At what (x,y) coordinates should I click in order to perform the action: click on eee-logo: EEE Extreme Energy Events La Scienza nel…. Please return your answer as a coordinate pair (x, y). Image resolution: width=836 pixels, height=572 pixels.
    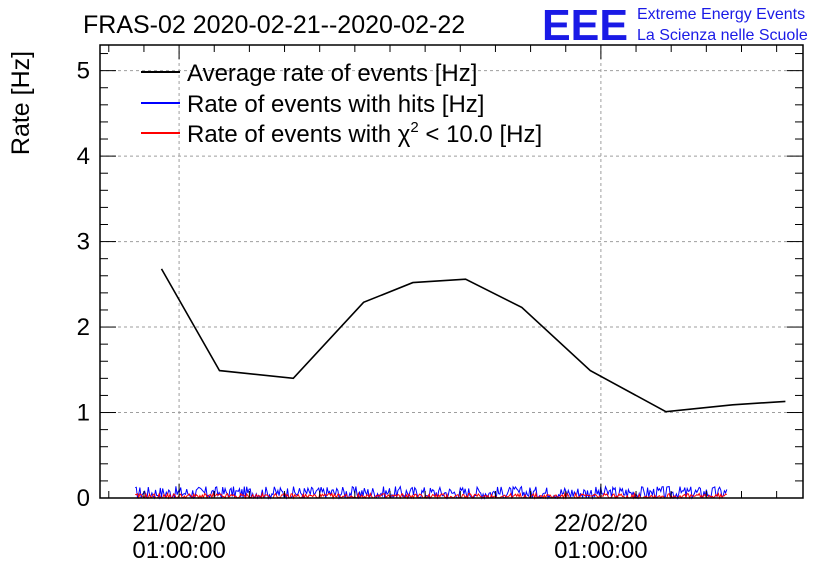
    Looking at the image, I should click on (675, 25).